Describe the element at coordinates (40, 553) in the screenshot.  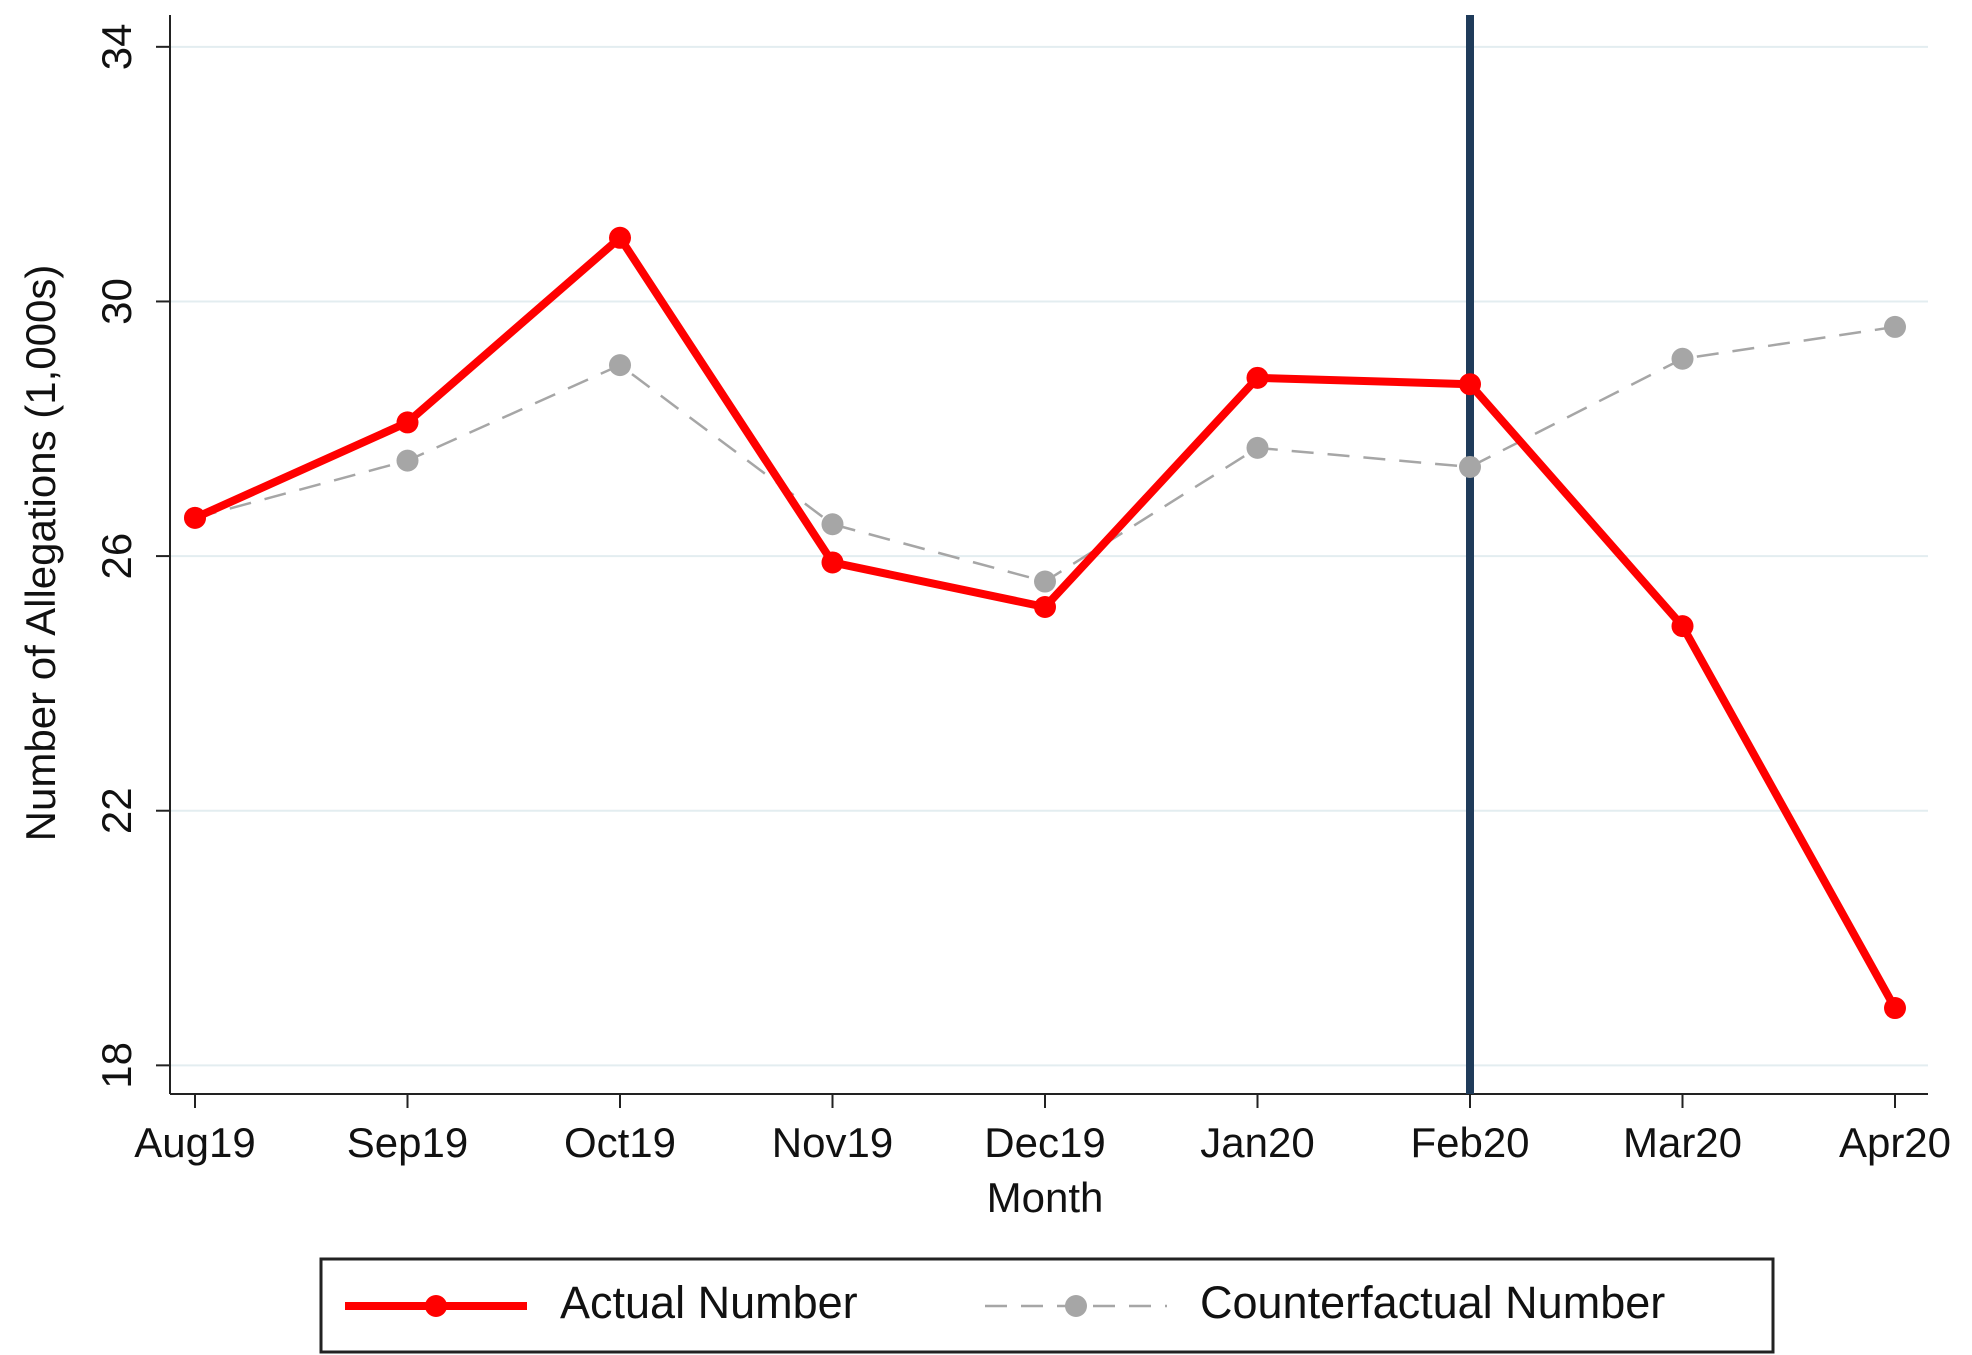
I see `y-axis-title: Number of Allegations (1,000s)` at that location.